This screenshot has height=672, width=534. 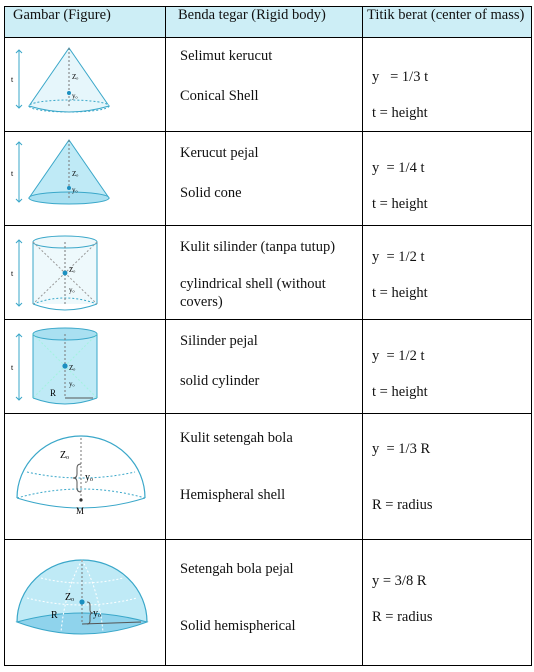 I want to click on name-id: Setengah bola pejal, so click(x=237, y=569).